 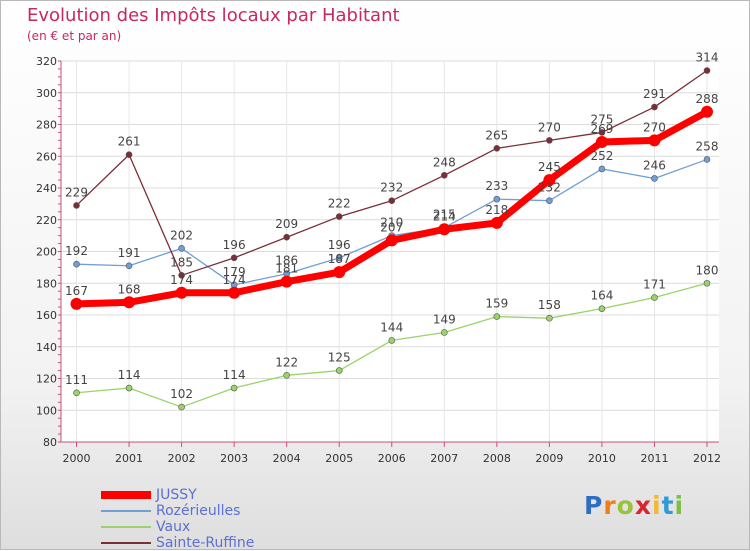 I want to click on data-label-jussy: 174, so click(x=181, y=280).